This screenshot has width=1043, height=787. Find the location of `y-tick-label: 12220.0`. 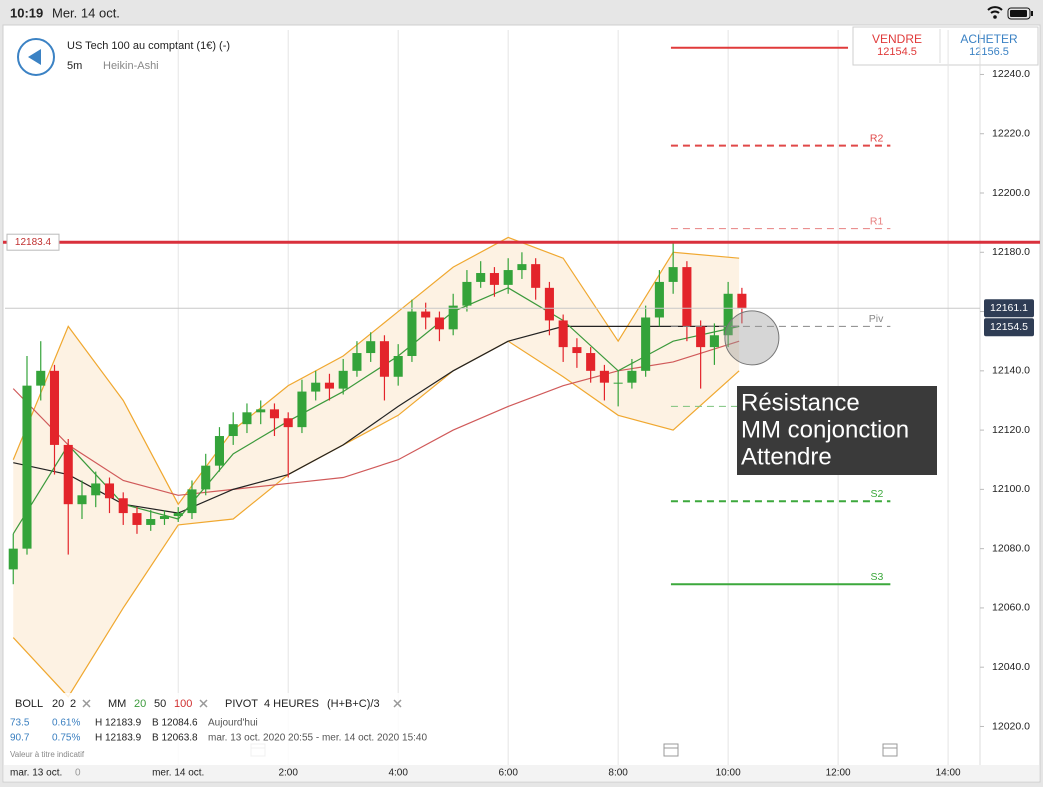

y-tick-label: 12220.0 is located at coordinates (1011, 134).